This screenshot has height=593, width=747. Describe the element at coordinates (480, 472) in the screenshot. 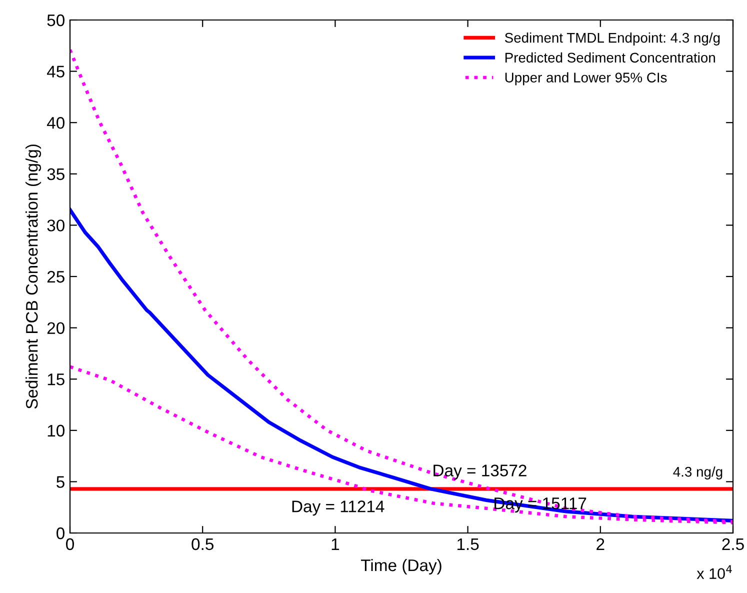

I see `annotation: Day = 13572` at that location.